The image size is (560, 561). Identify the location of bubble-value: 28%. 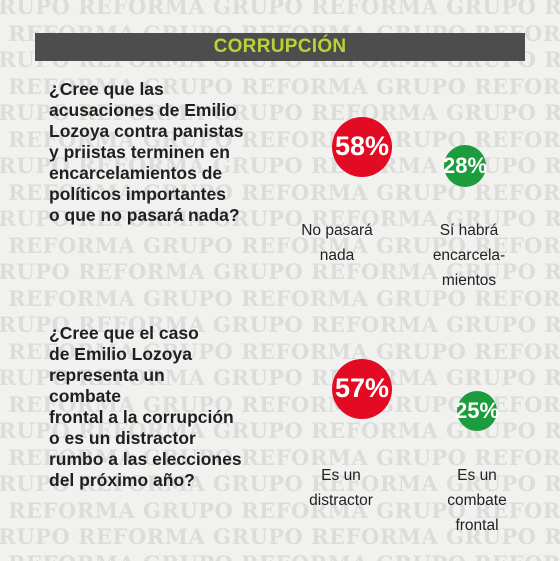
(465, 165).